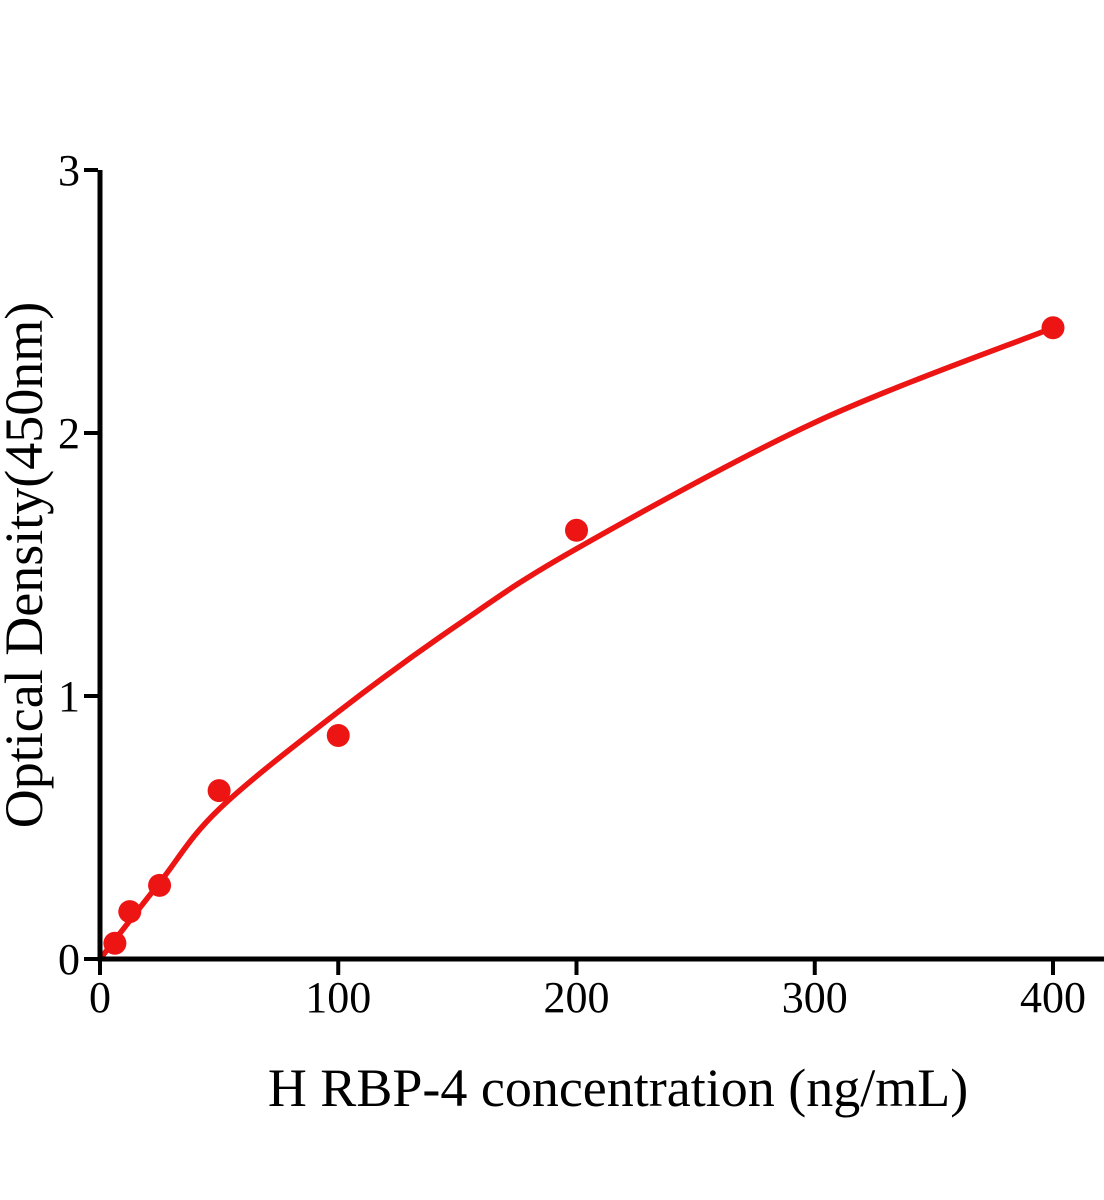 The height and width of the screenshot is (1200, 1104). What do you see at coordinates (69, 433) in the screenshot?
I see `y-tick-label: 2` at bounding box center [69, 433].